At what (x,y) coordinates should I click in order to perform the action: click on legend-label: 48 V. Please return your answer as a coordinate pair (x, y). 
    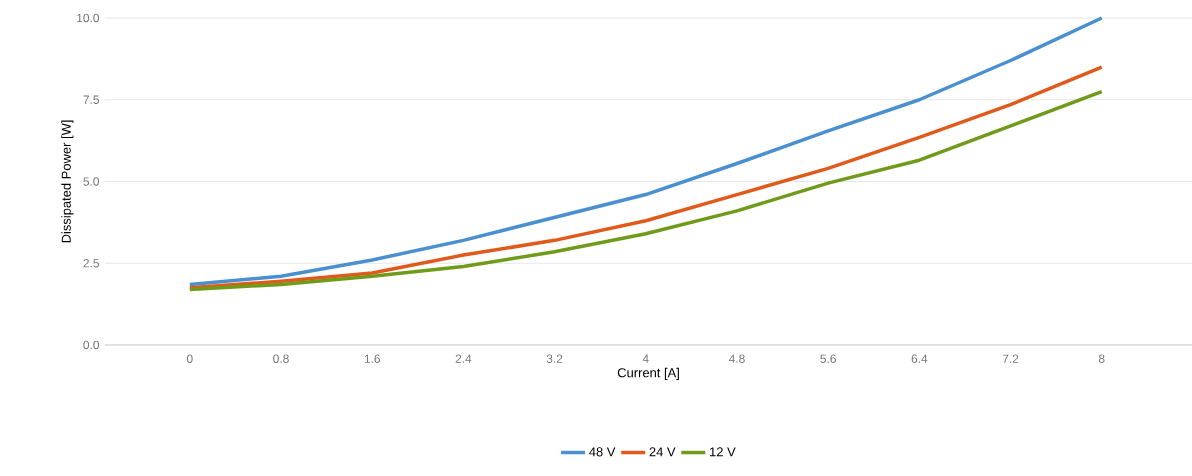
    Looking at the image, I should click on (602, 452).